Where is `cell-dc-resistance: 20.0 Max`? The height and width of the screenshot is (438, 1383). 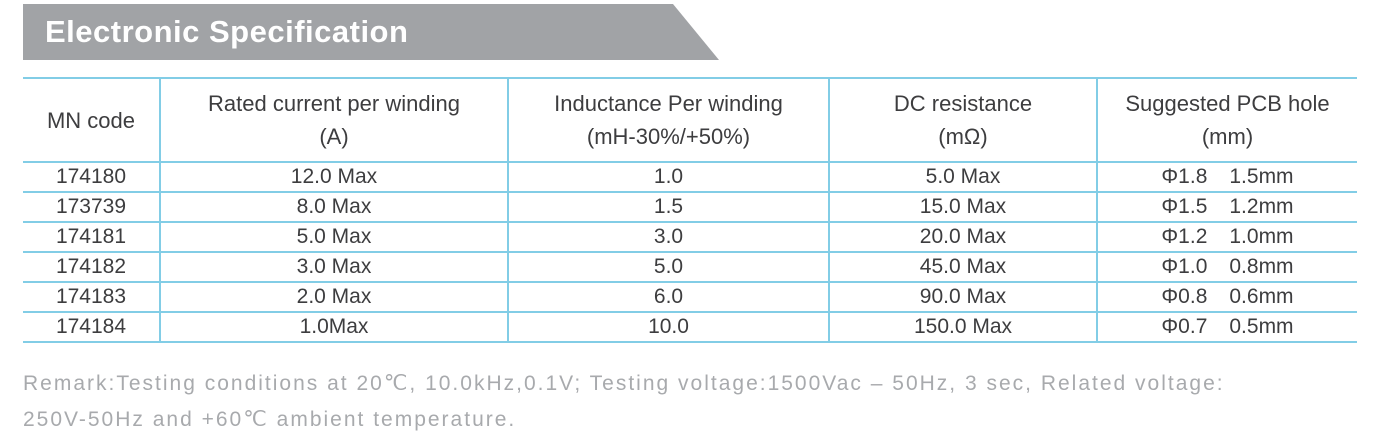
cell-dc-resistance: 20.0 Max is located at coordinates (962, 237).